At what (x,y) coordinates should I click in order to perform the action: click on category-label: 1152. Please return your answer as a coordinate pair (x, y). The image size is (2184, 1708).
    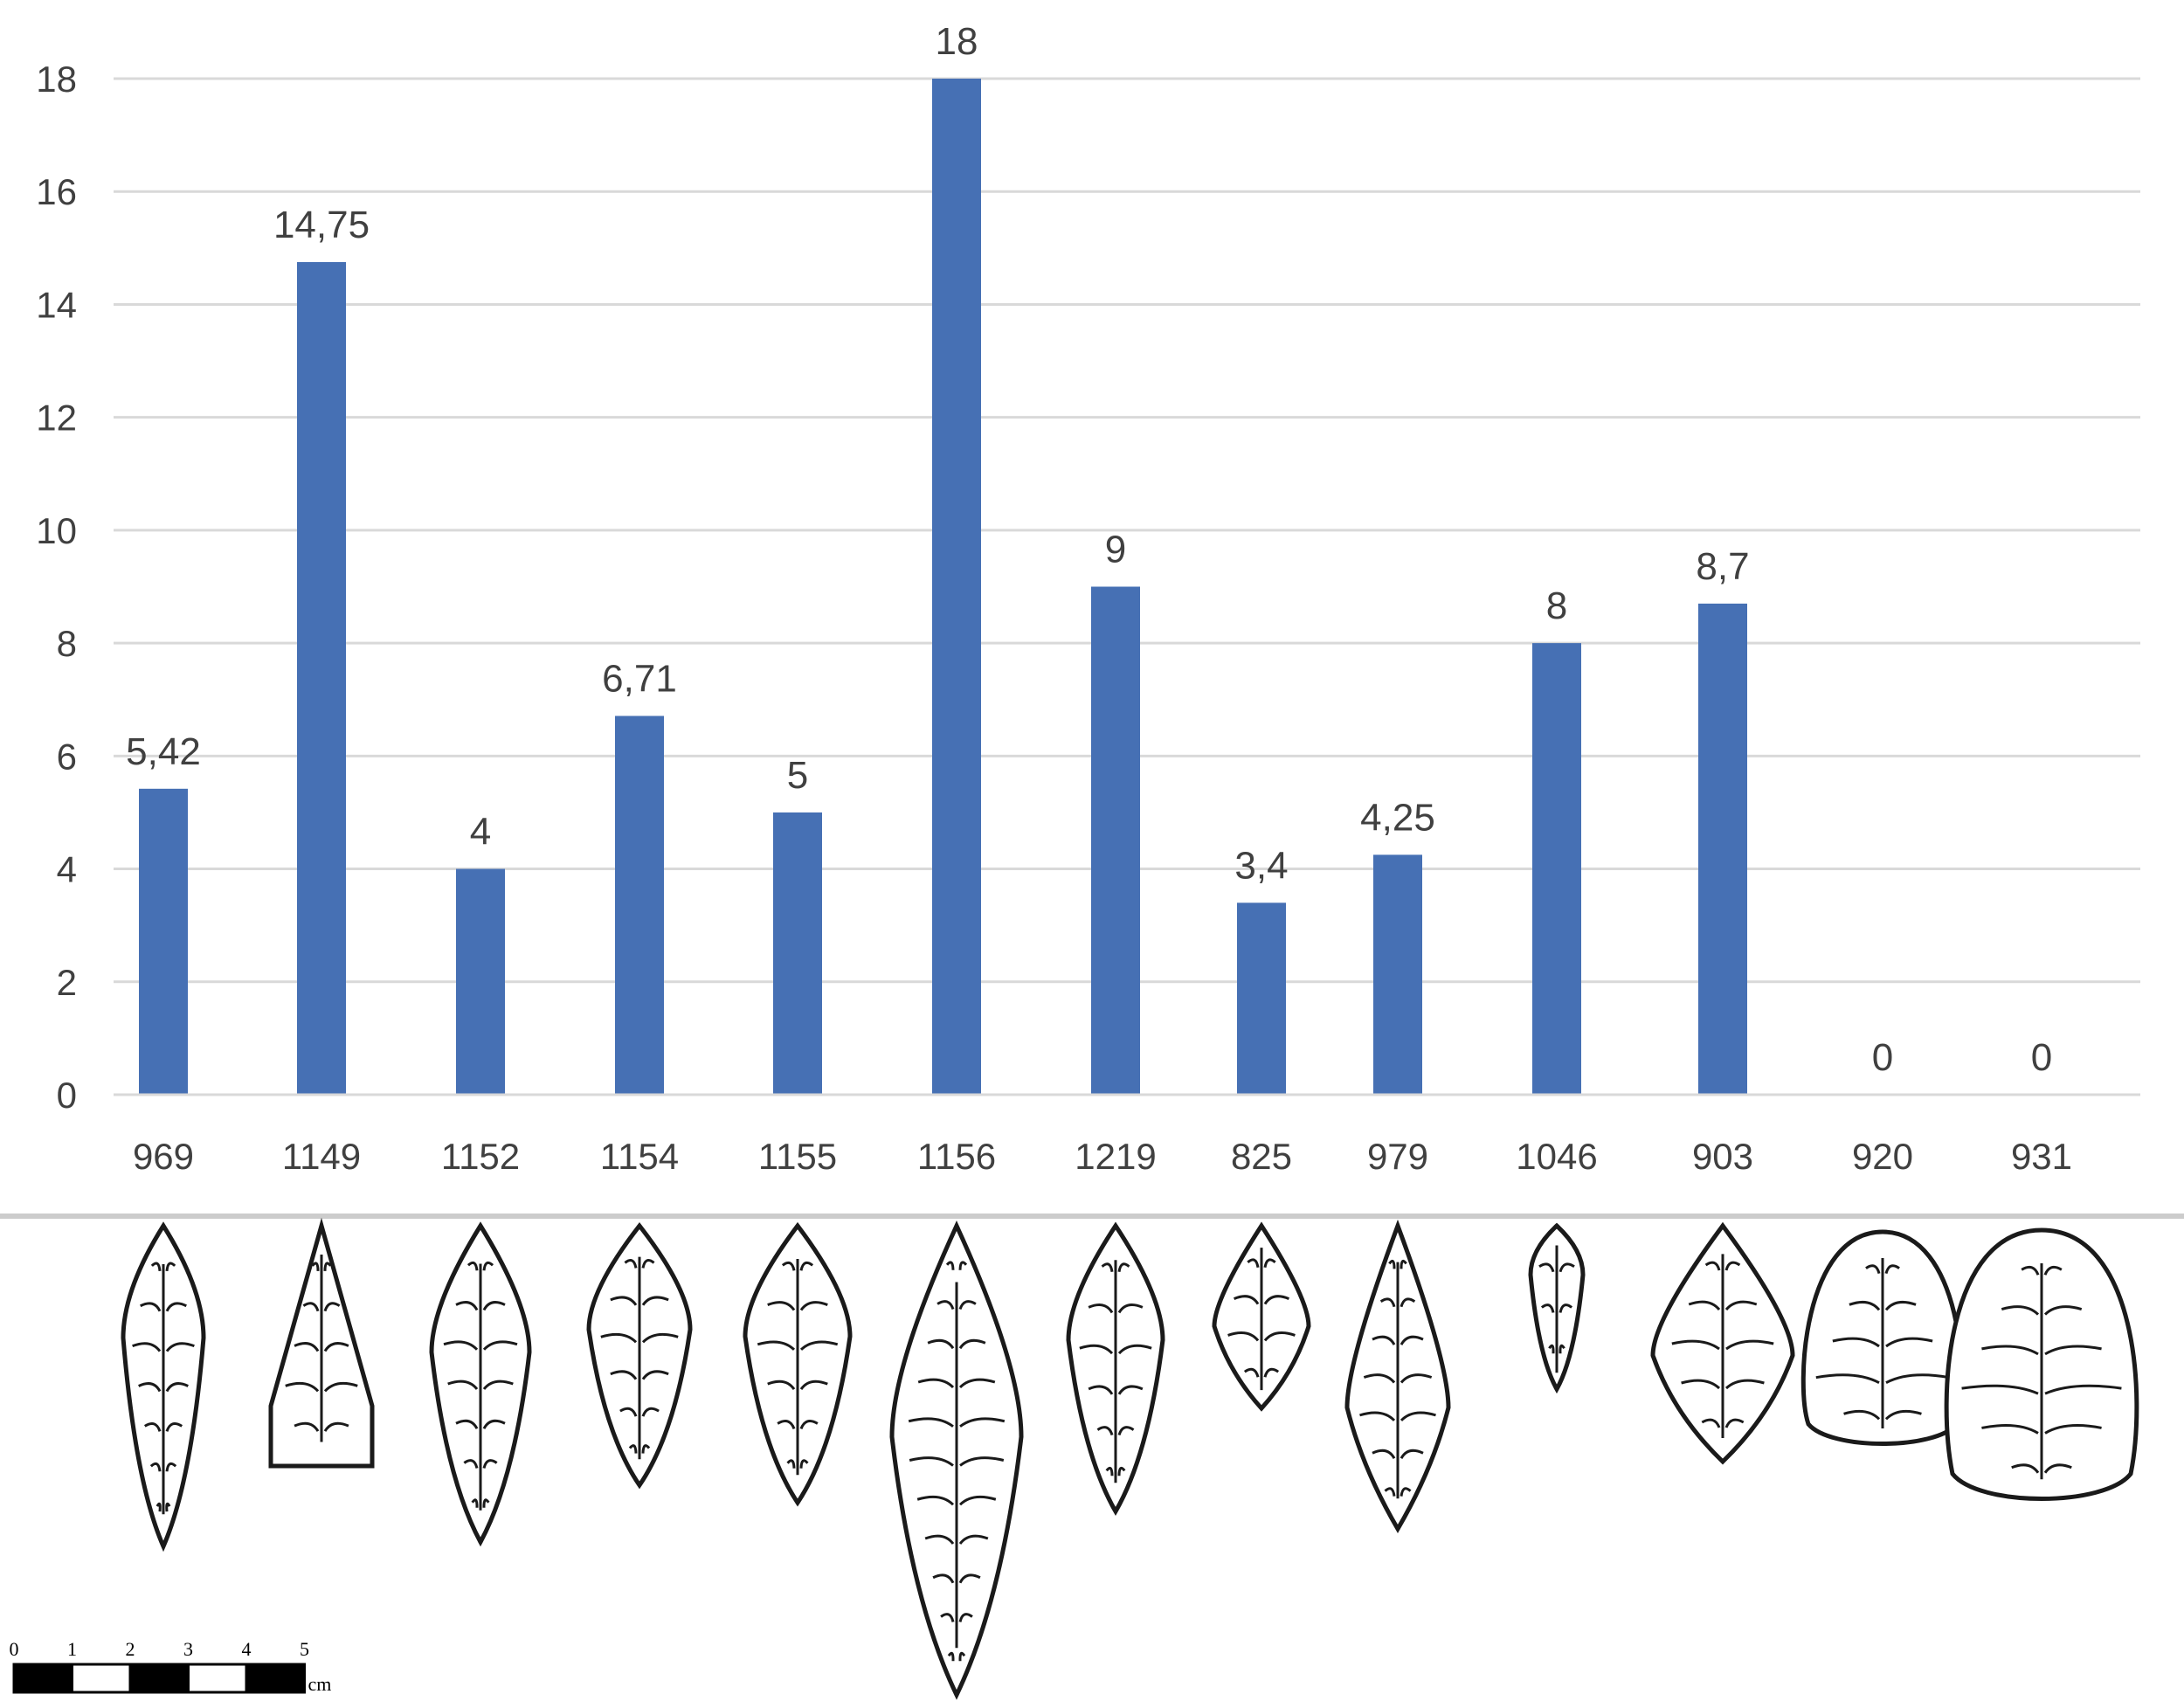
    Looking at the image, I should click on (481, 1157).